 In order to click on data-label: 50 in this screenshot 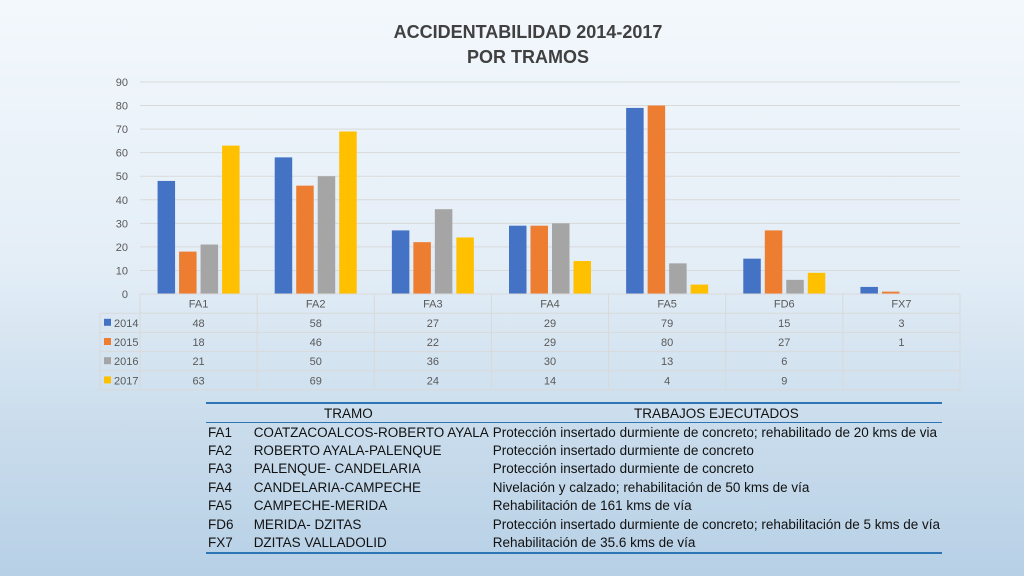, I will do `click(316, 362)`.